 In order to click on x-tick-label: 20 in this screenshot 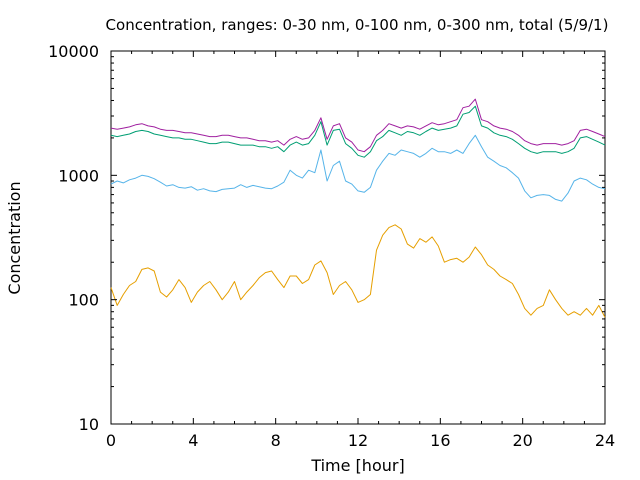, I will do `click(522, 440)`.